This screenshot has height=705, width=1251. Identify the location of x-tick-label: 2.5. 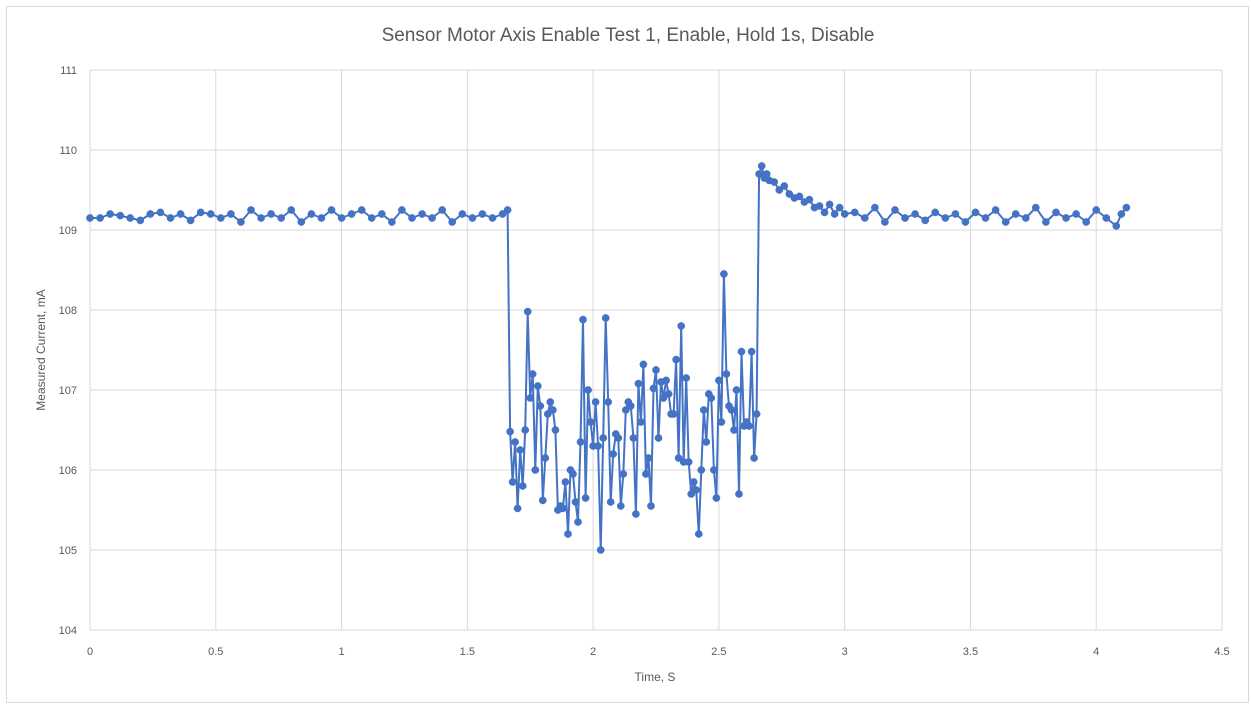
(718, 652).